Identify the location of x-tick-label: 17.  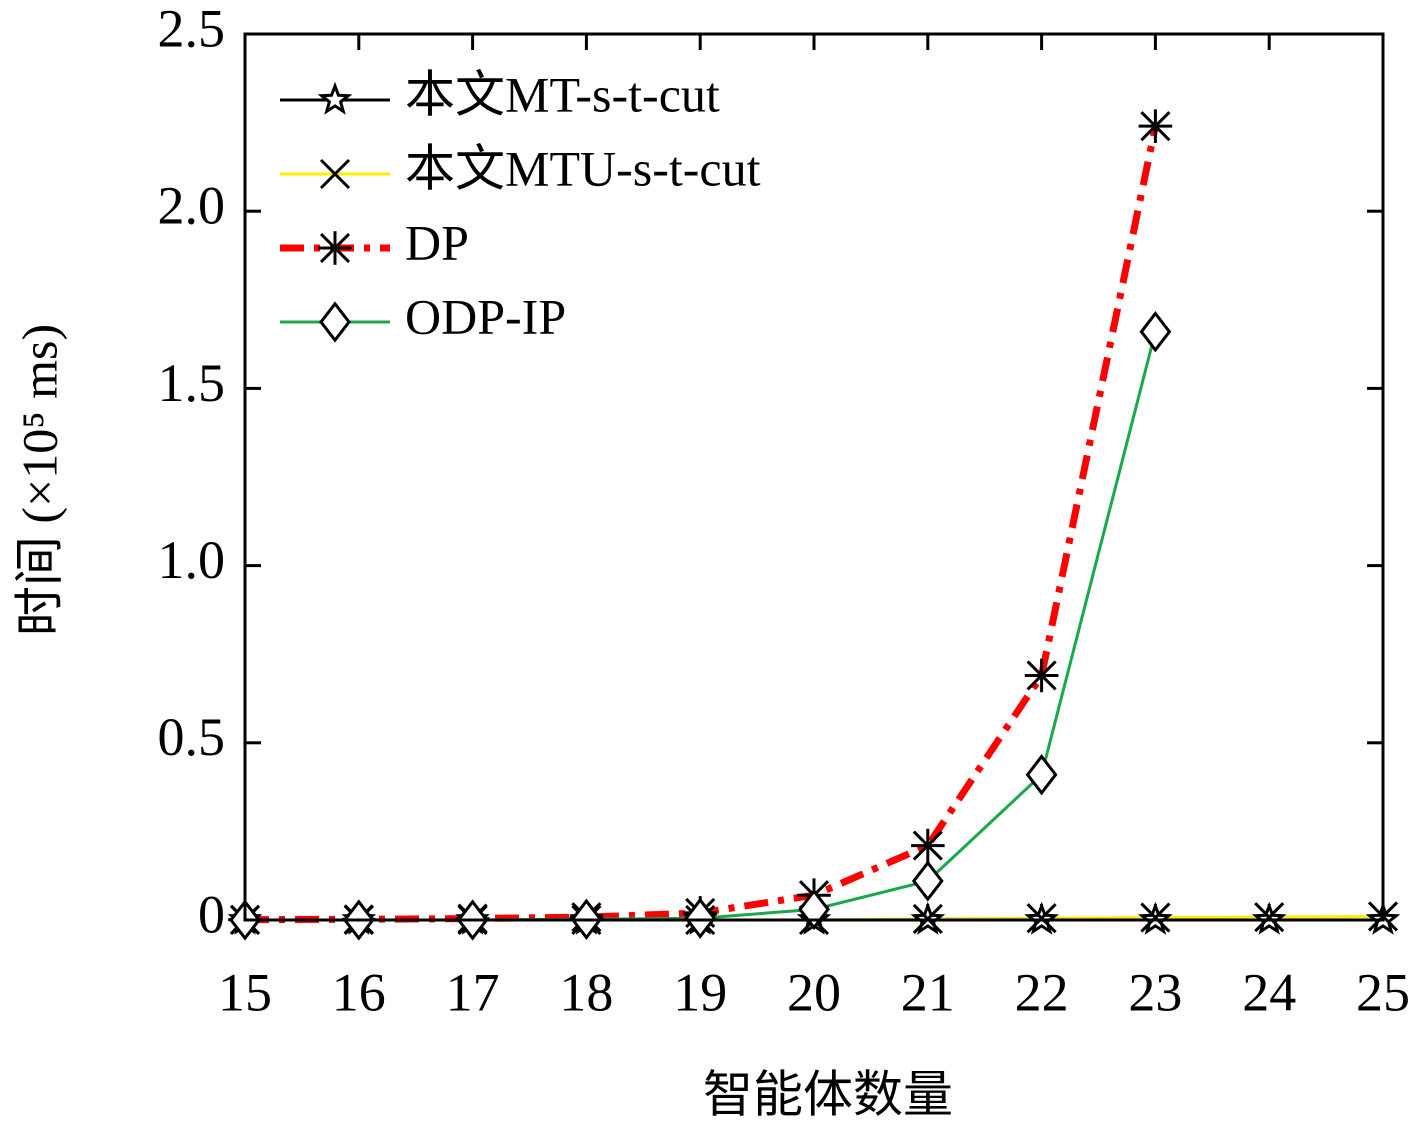
(473, 992).